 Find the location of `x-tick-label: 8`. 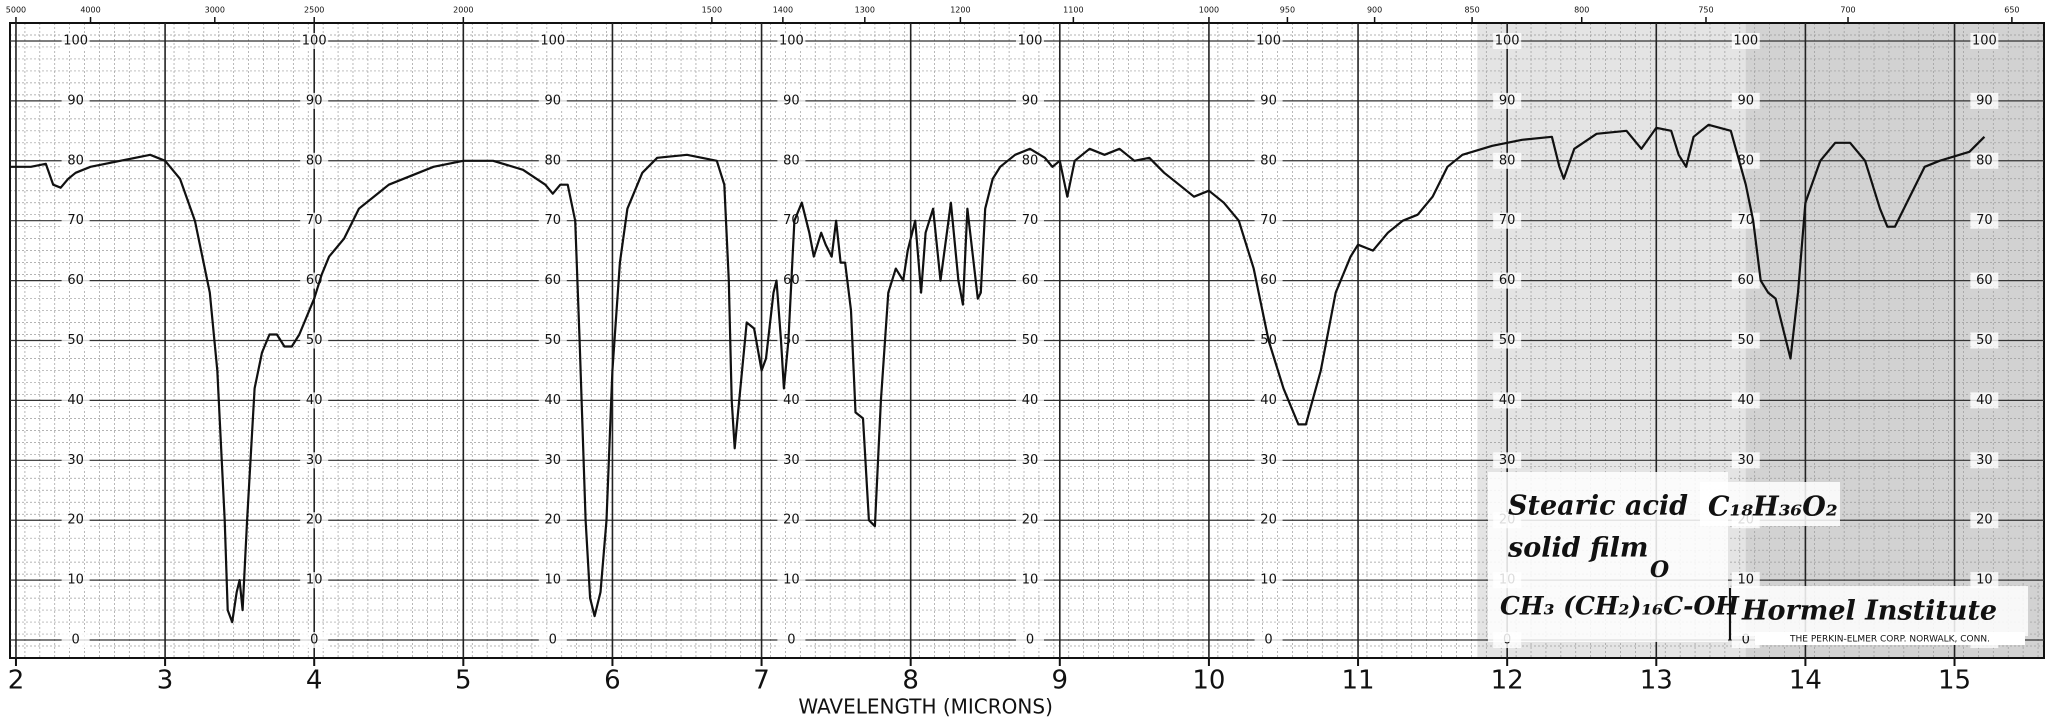

x-tick-label: 8 is located at coordinates (910, 681).